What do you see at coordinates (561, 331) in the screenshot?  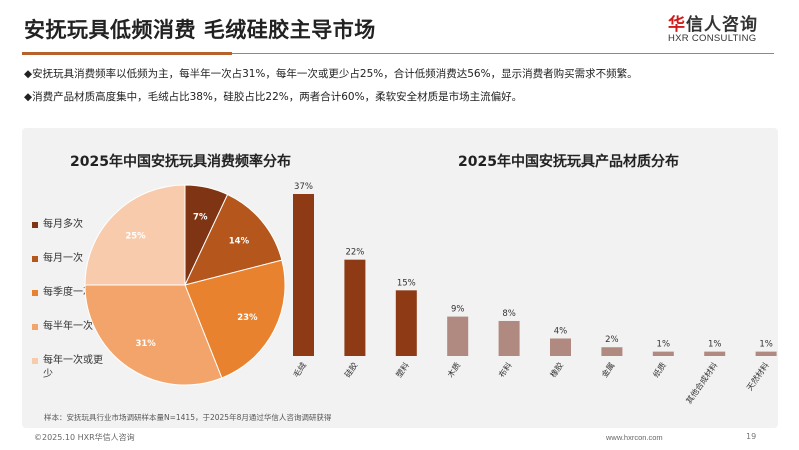 I see `bar-value-label: 4%` at bounding box center [561, 331].